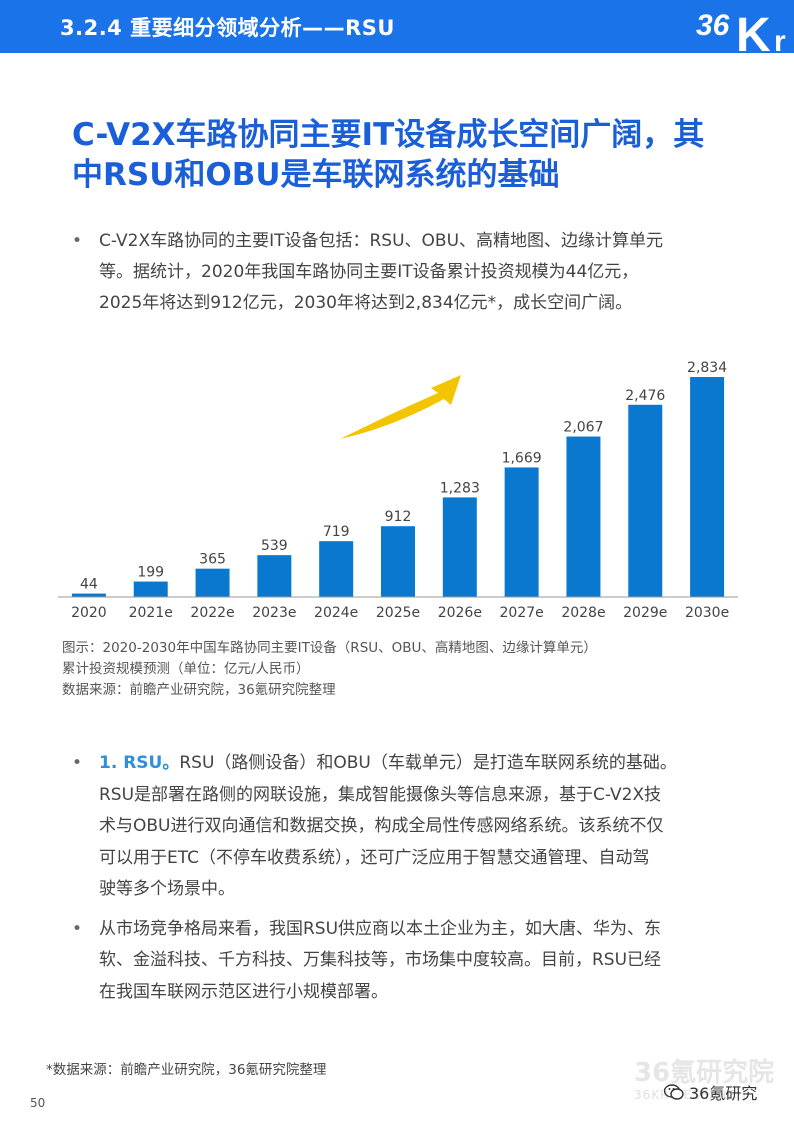  Describe the element at coordinates (388, 135) in the screenshot. I see `headline-line-1: C-V2X车路协同主要IT设备成长空间广阔，其` at that location.